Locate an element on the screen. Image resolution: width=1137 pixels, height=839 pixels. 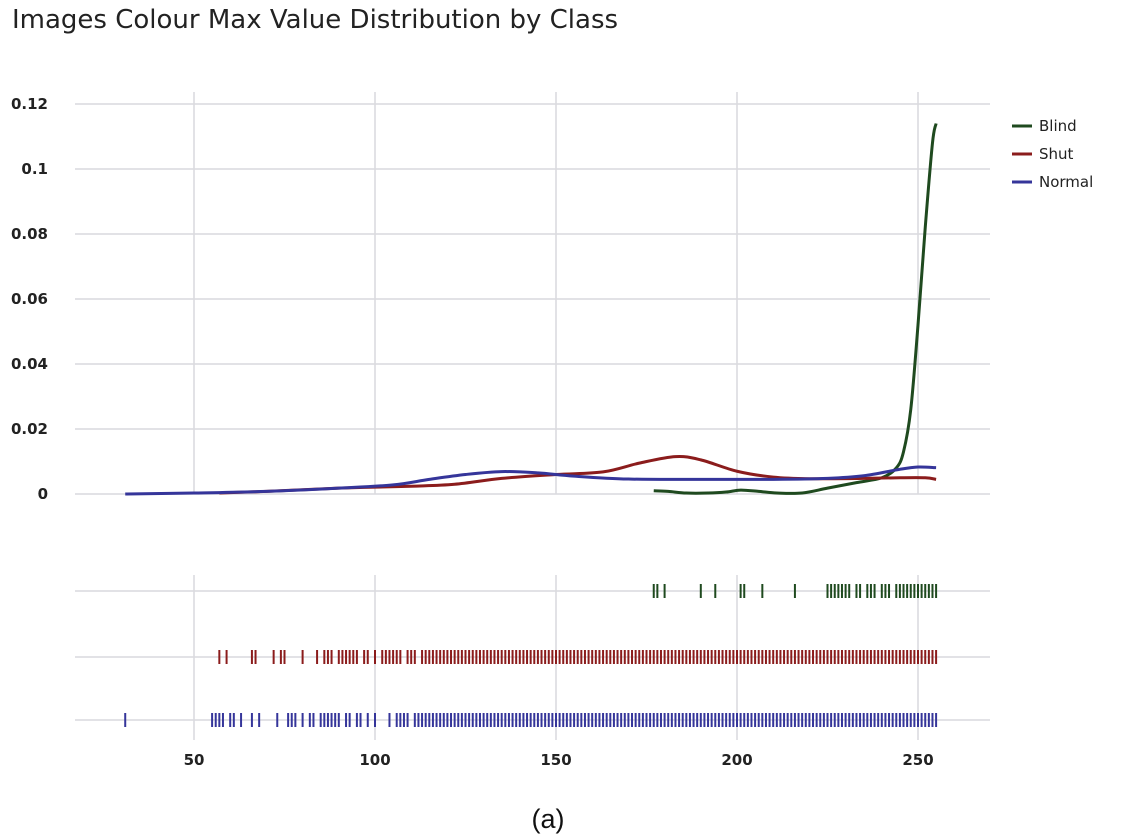
y-tick-label: 0.1 is located at coordinates (34, 169).